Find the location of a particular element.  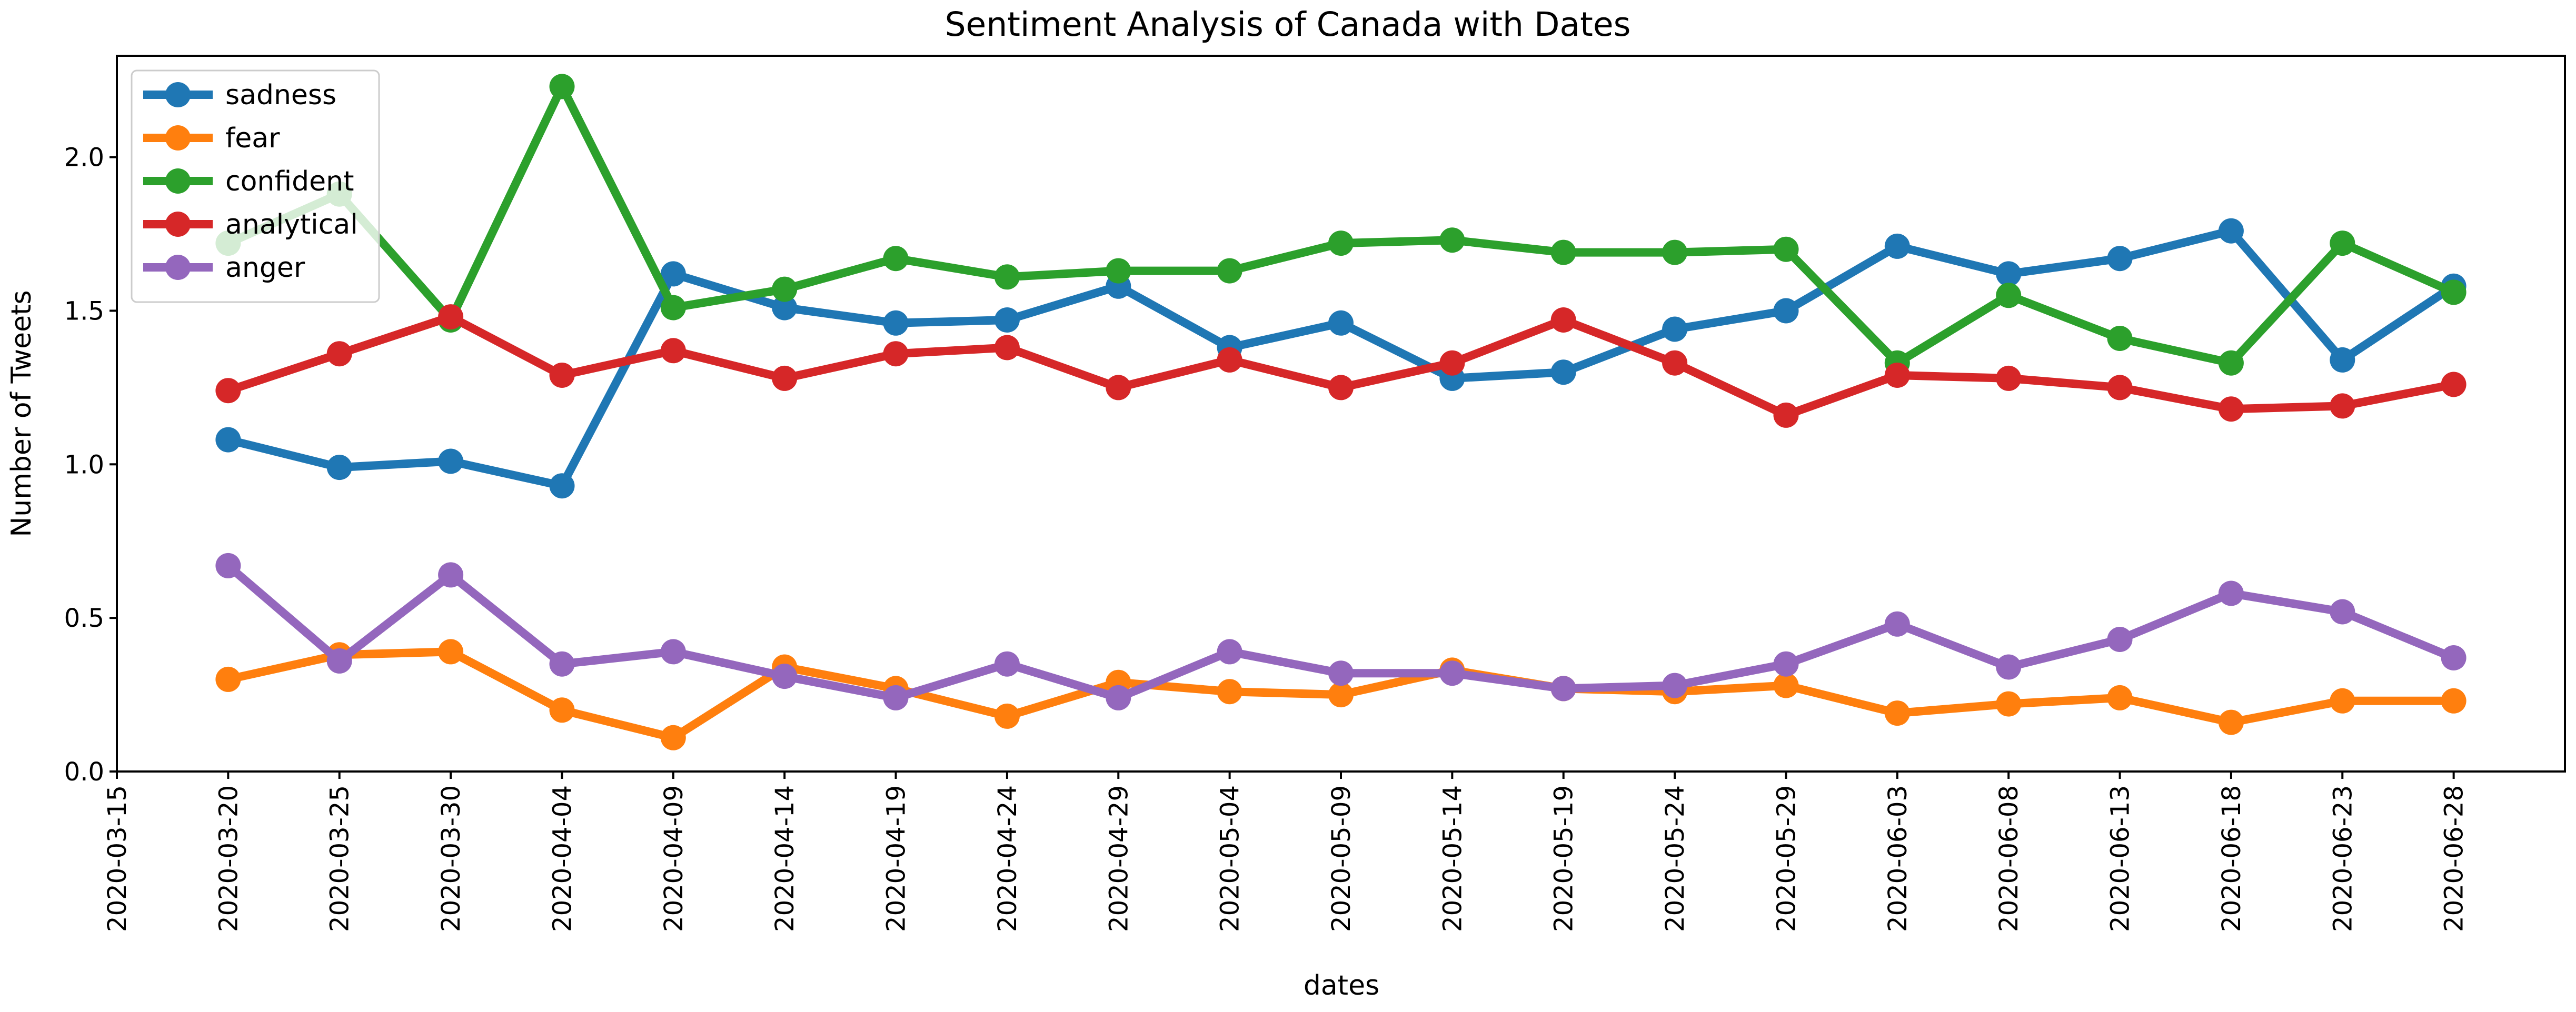

y-tick-label: 2.0 is located at coordinates (84, 158).